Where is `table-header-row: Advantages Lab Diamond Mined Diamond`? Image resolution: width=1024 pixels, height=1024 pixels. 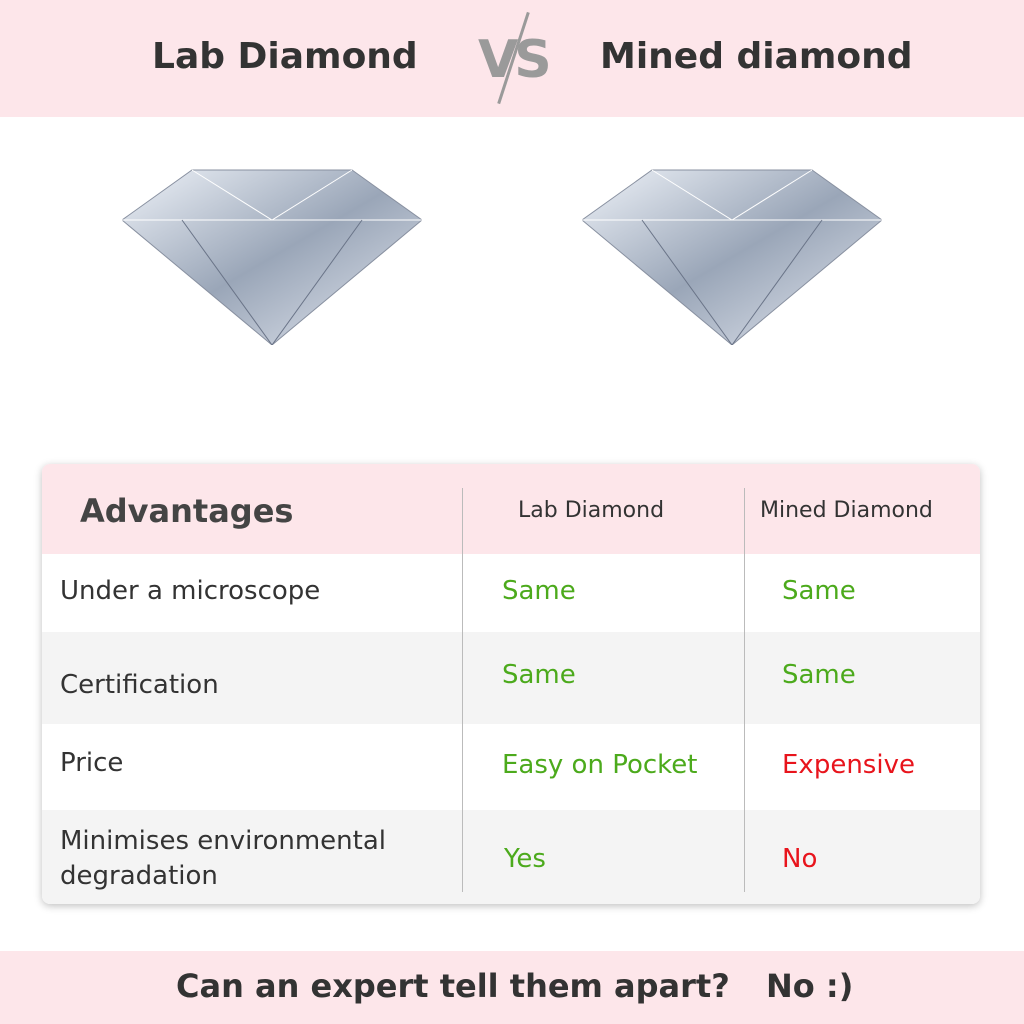 table-header-row: Advantages Lab Diamond Mined Diamond is located at coordinates (511, 509).